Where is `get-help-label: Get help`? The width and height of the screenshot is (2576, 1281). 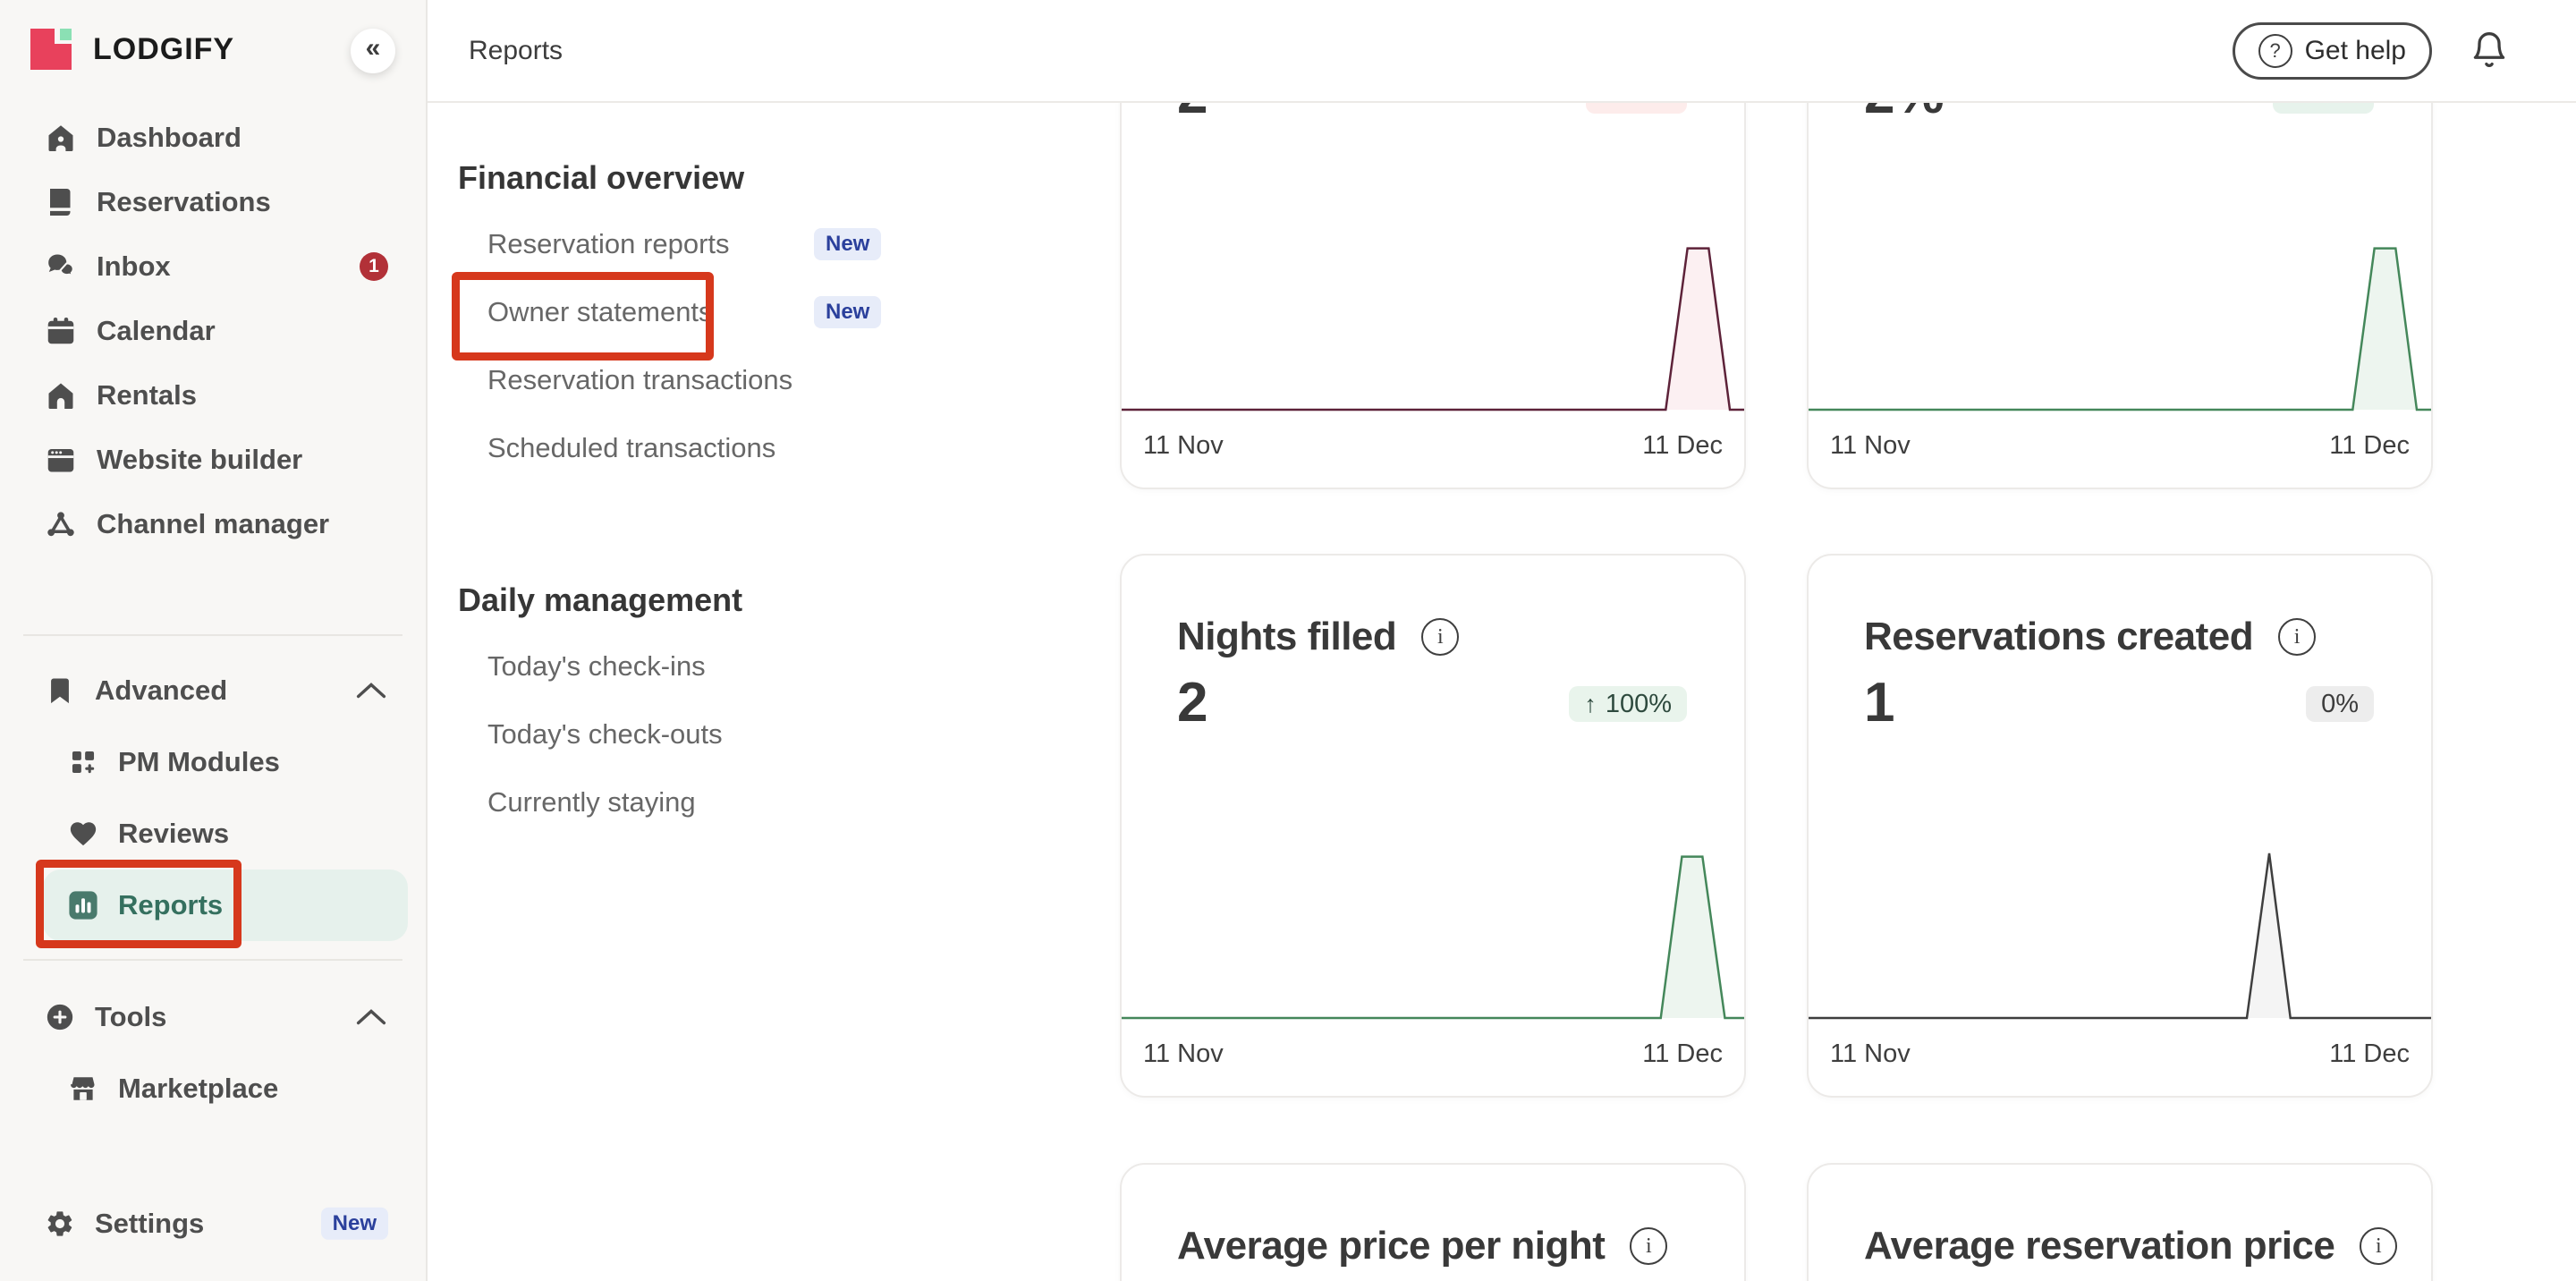
get-help-label: Get help is located at coordinates (2355, 50).